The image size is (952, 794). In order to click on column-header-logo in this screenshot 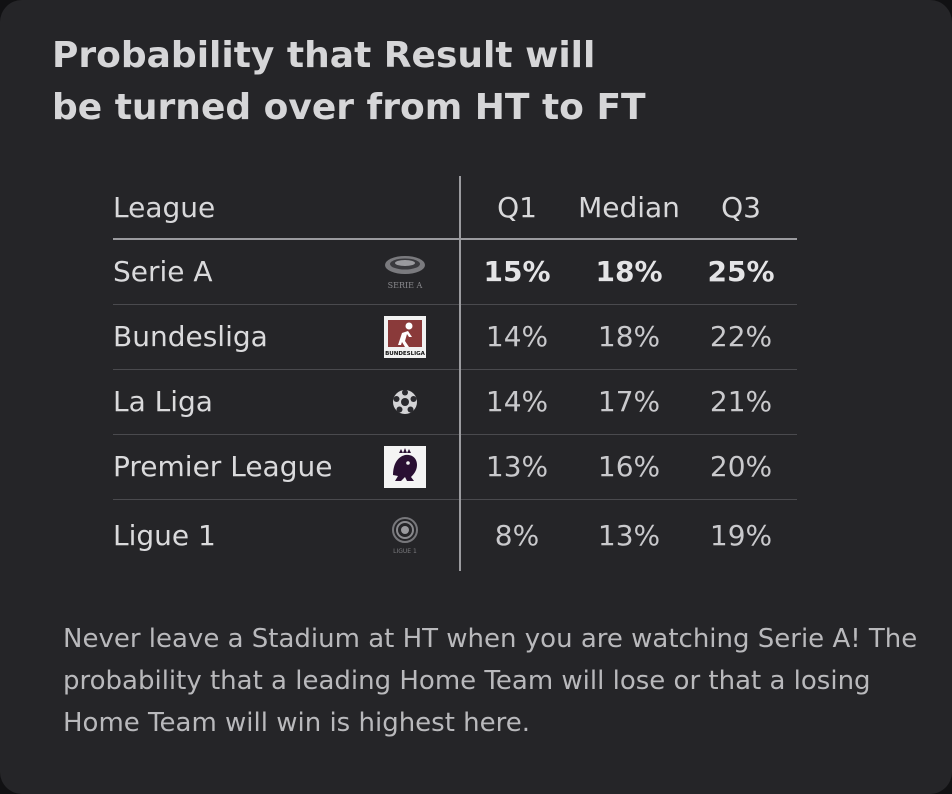, I will do `click(421, 207)`.